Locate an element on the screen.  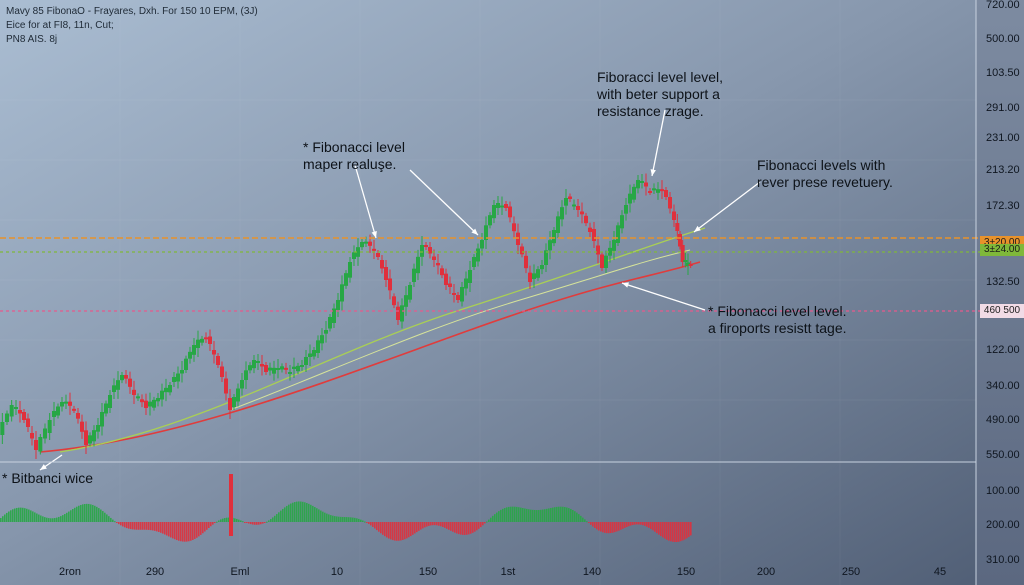
badge-pink-level: 460 500 is located at coordinates (1002, 311).